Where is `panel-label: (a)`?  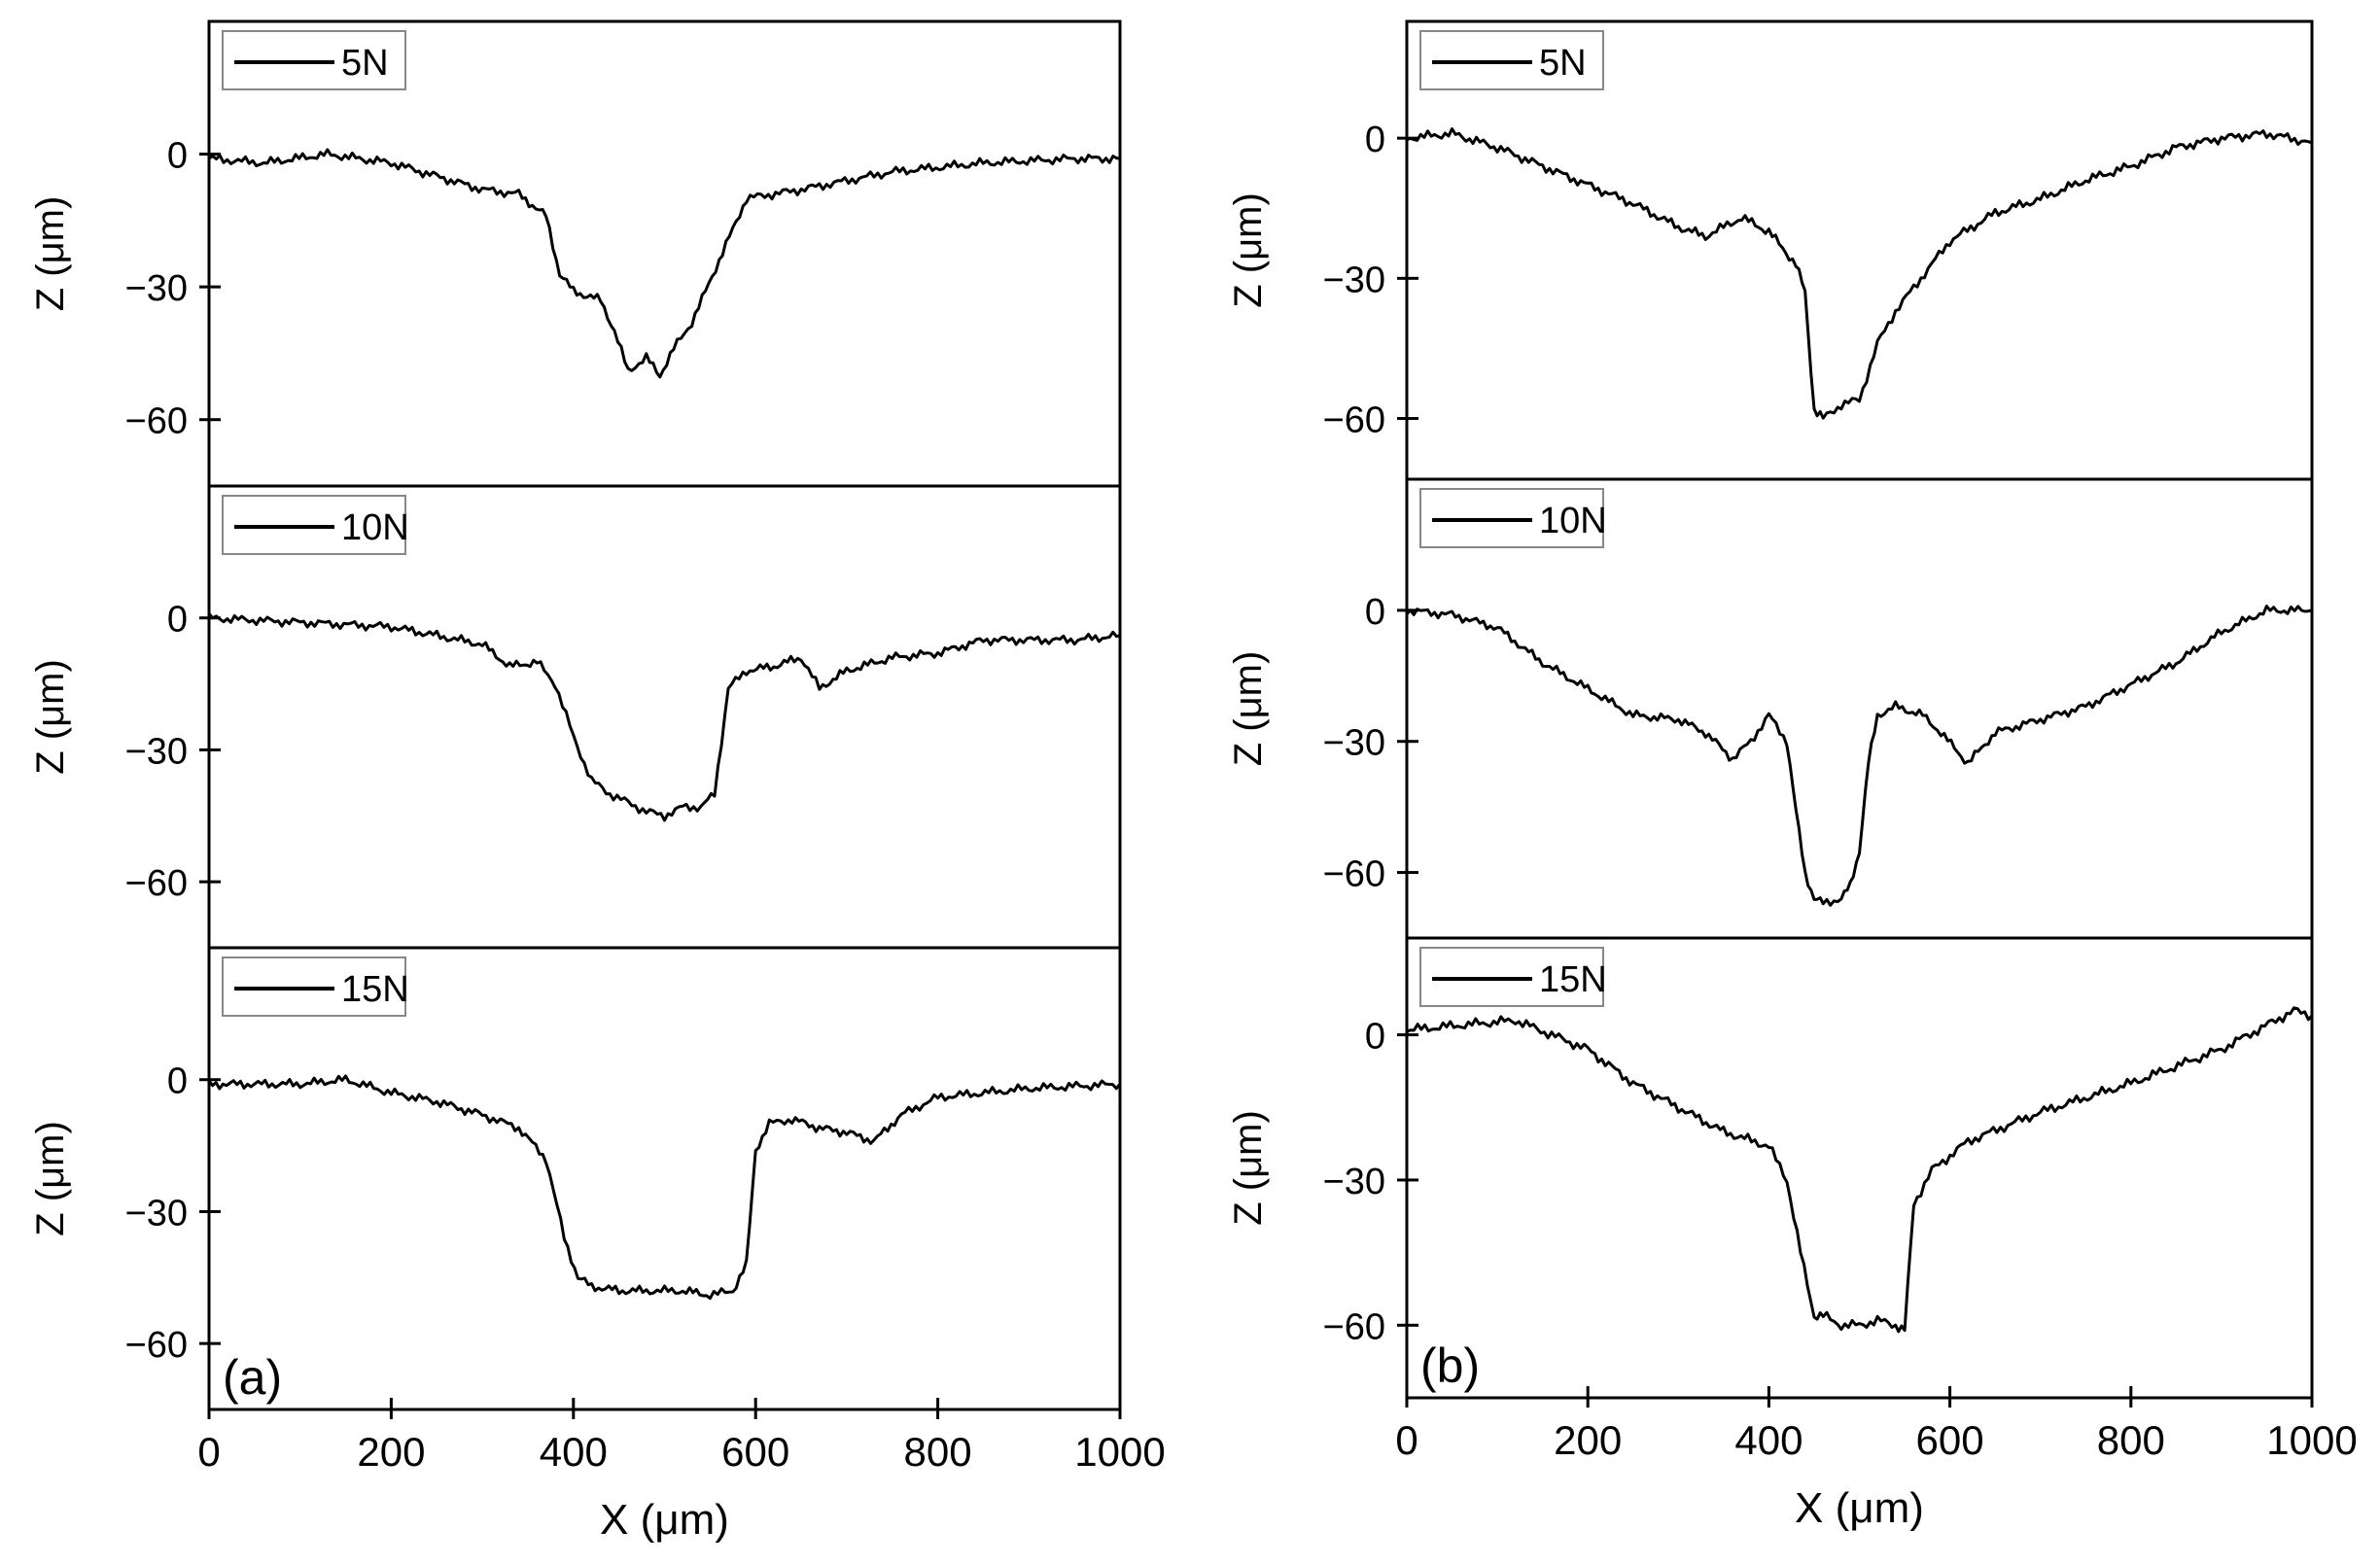
panel-label: (a) is located at coordinates (252, 1377).